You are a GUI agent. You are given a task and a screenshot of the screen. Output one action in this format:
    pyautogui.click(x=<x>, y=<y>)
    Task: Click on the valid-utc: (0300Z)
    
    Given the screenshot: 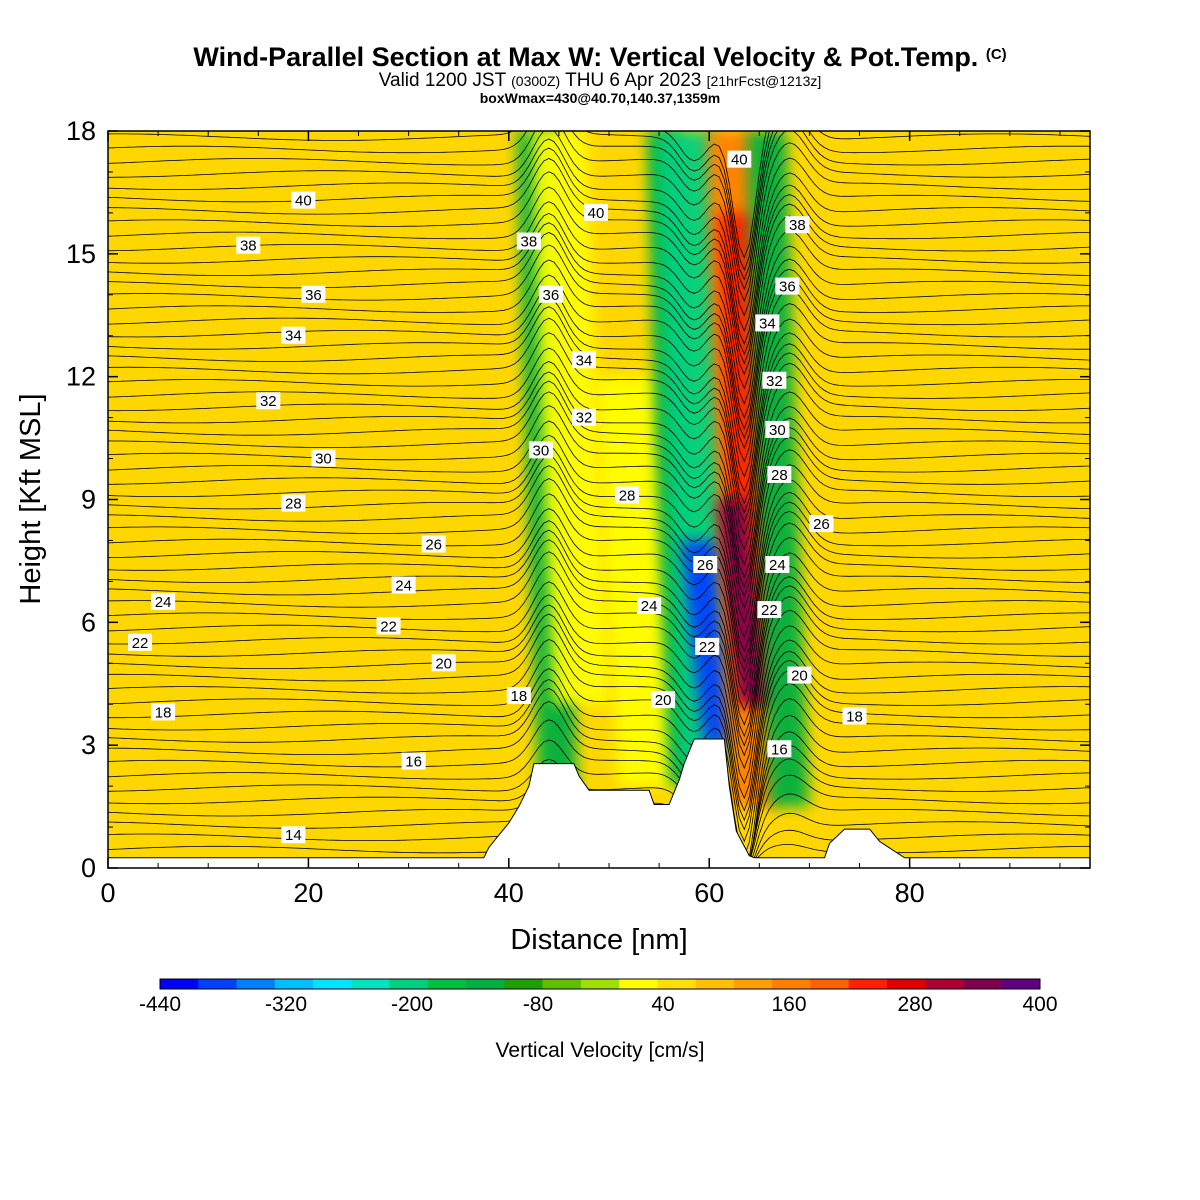 What is the action you would take?
    pyautogui.click(x=536, y=81)
    